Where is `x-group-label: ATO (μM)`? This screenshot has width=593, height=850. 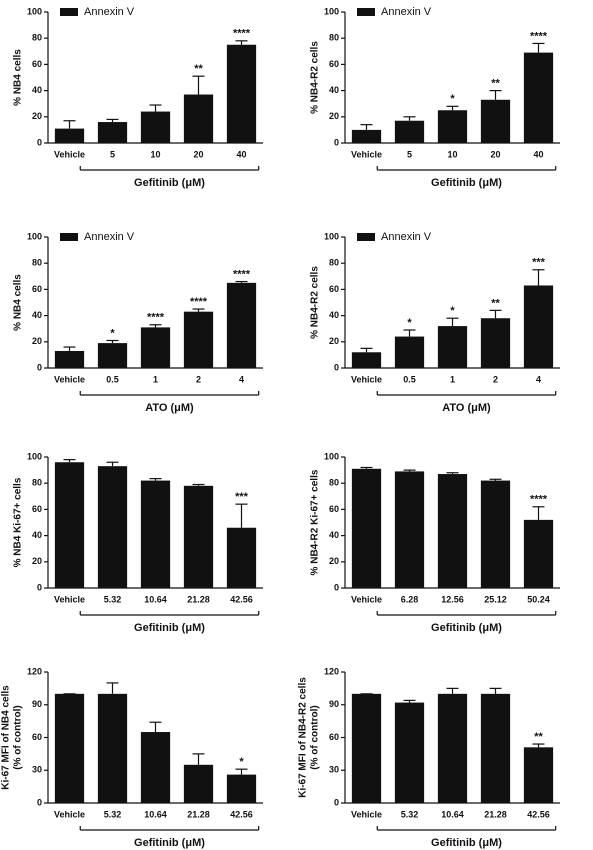 x-group-label: ATO (μM) is located at coordinates (466, 408).